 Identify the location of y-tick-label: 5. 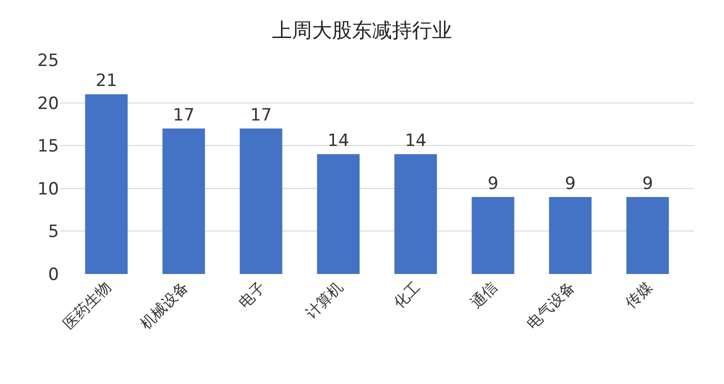
(53, 232).